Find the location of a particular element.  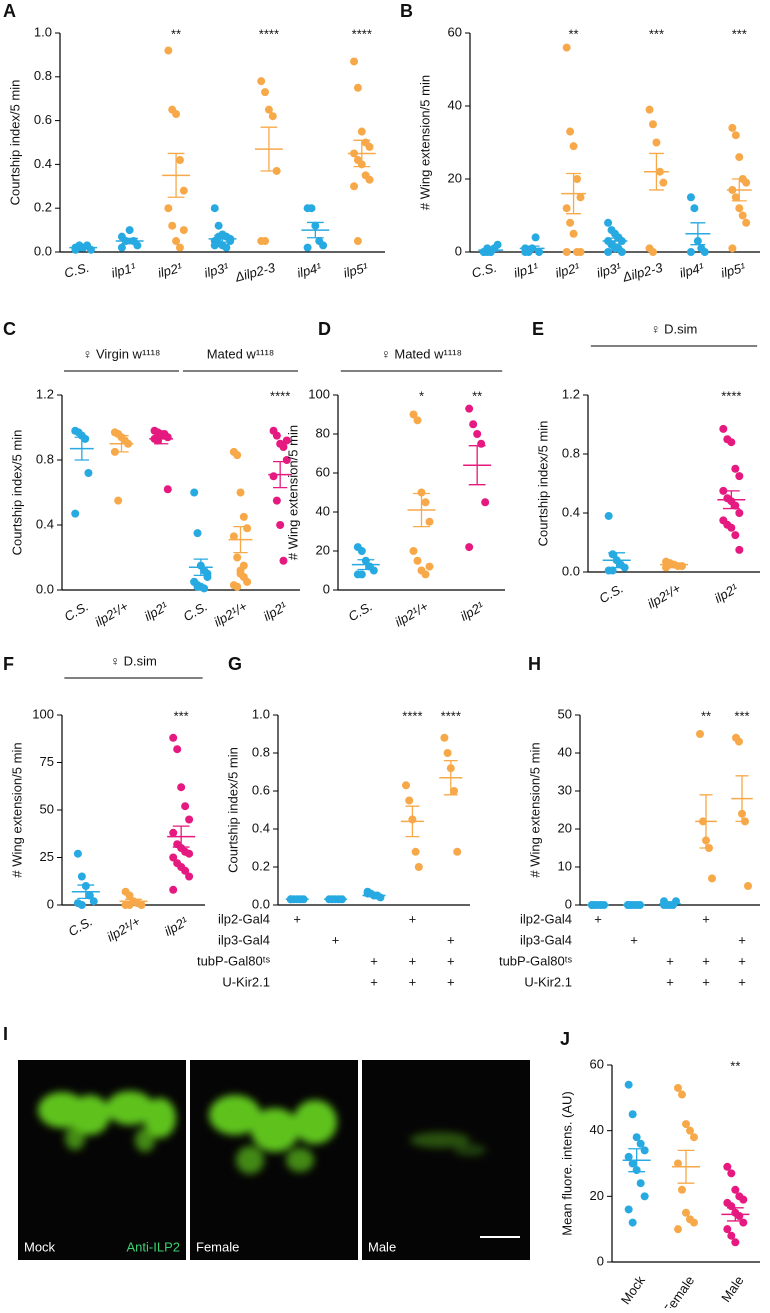

x-tick-label: ilp3¹ is located at coordinates (217, 270).